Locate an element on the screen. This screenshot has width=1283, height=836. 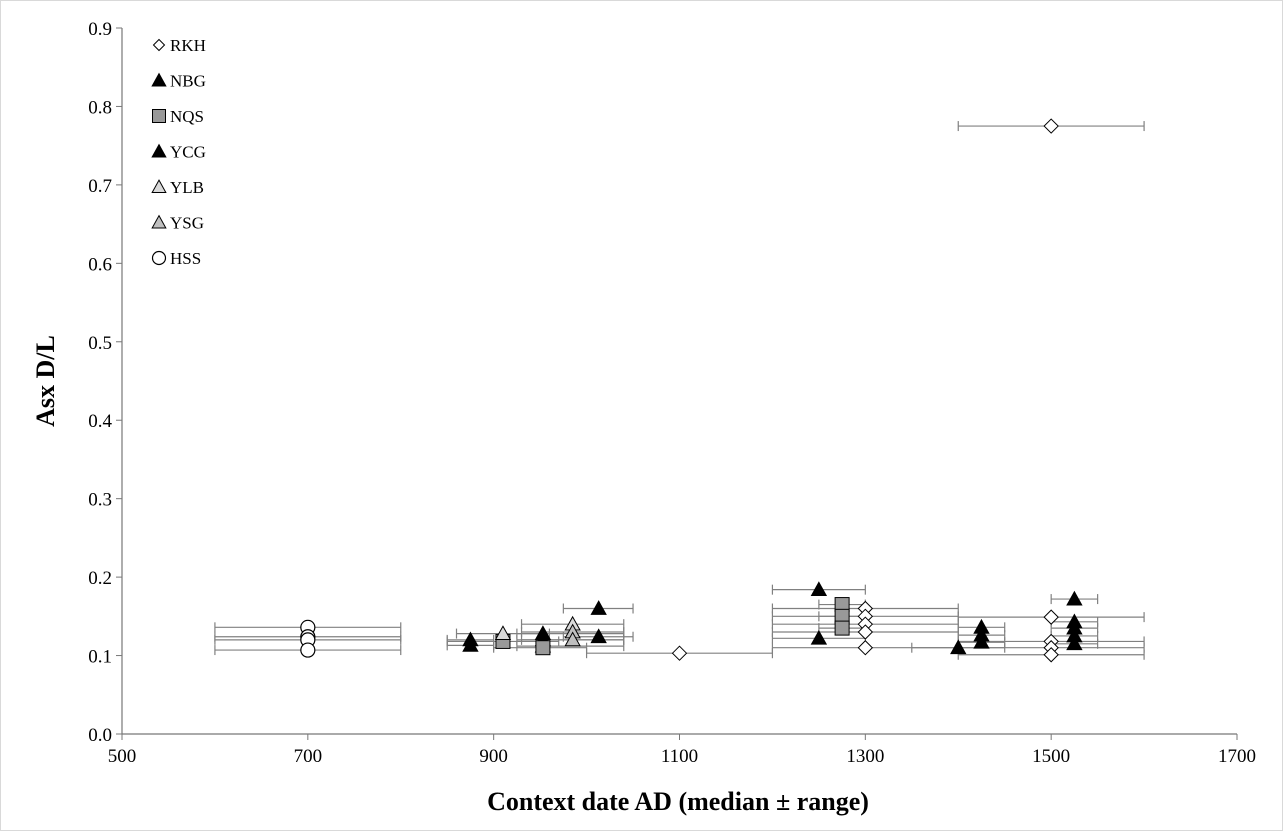
x-tick-label: 1700 is located at coordinates (1237, 756).